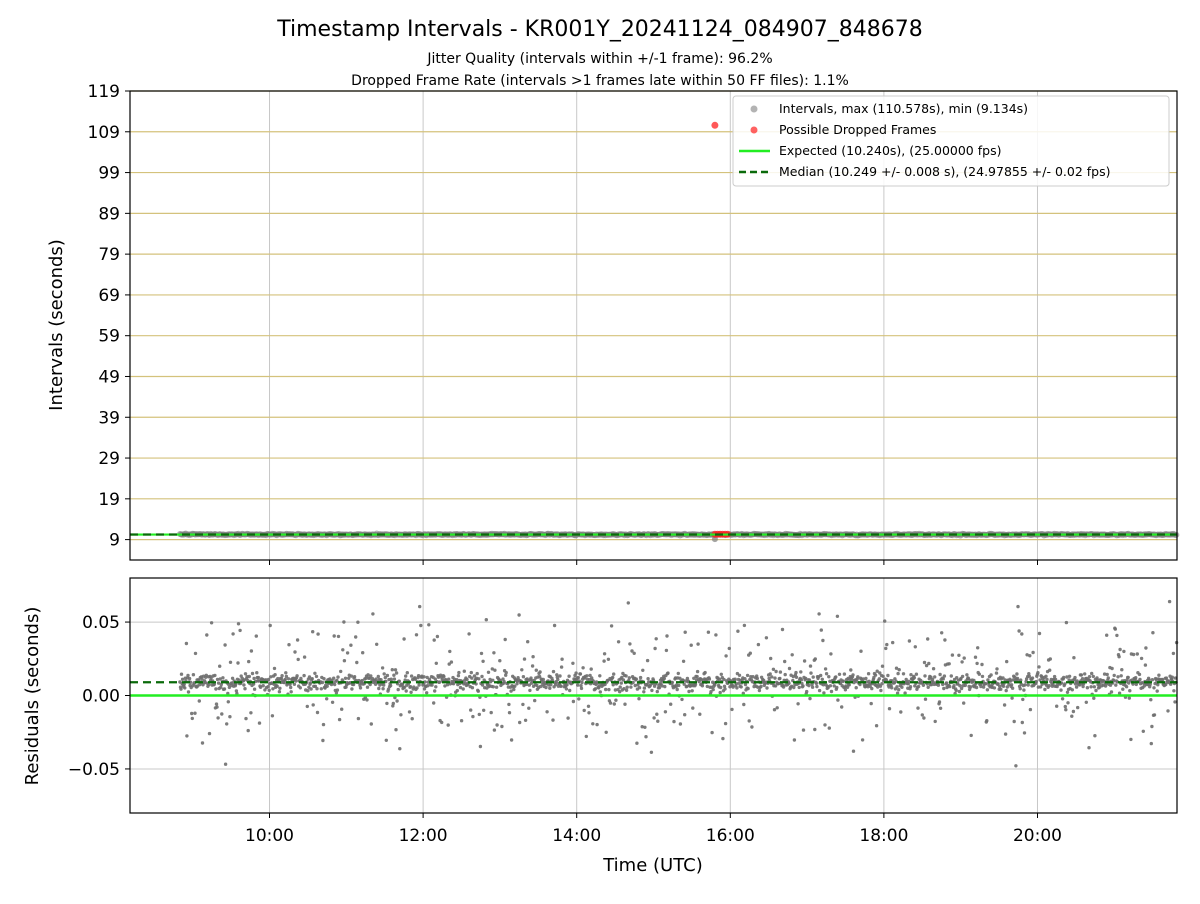 Image resolution: width=1200 pixels, height=904 pixels. Describe the element at coordinates (754, 130) in the screenshot. I see `legend-dropped-marker` at that location.